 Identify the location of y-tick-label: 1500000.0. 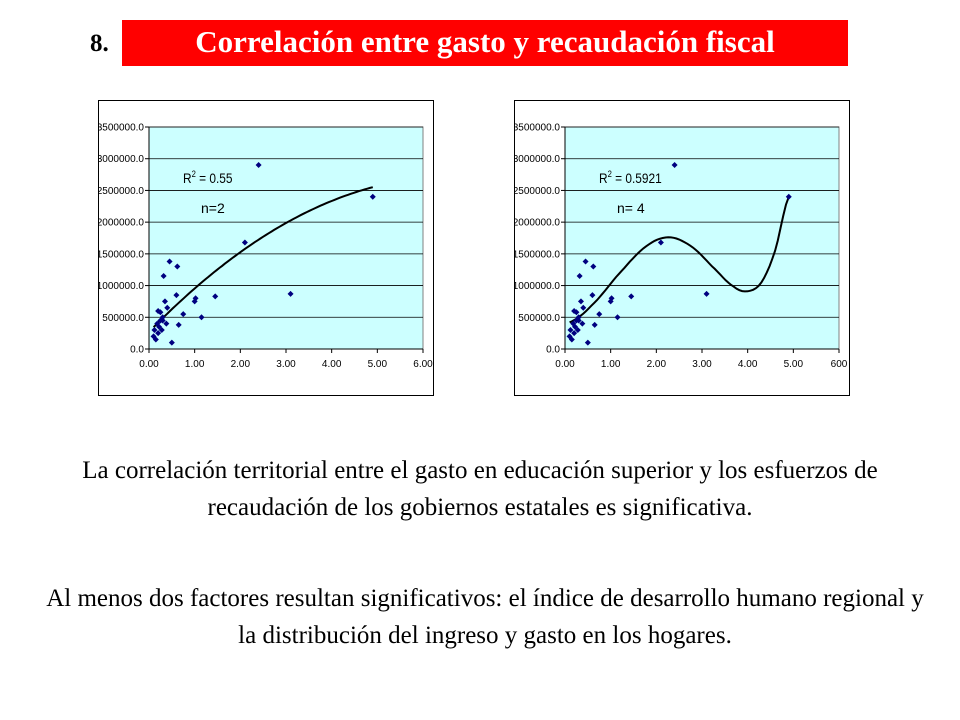
(121, 254).